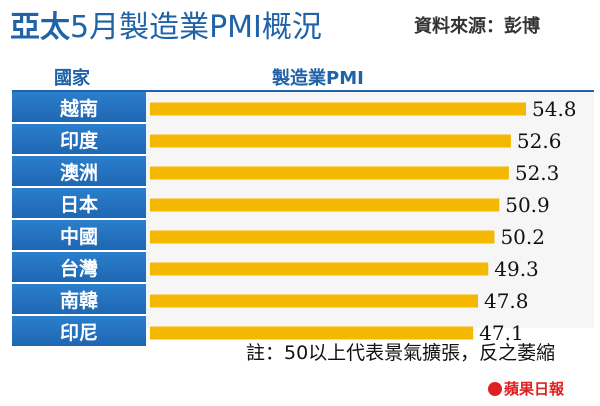  Describe the element at coordinates (79, 171) in the screenshot. I see `country-label: 澳洲` at that location.